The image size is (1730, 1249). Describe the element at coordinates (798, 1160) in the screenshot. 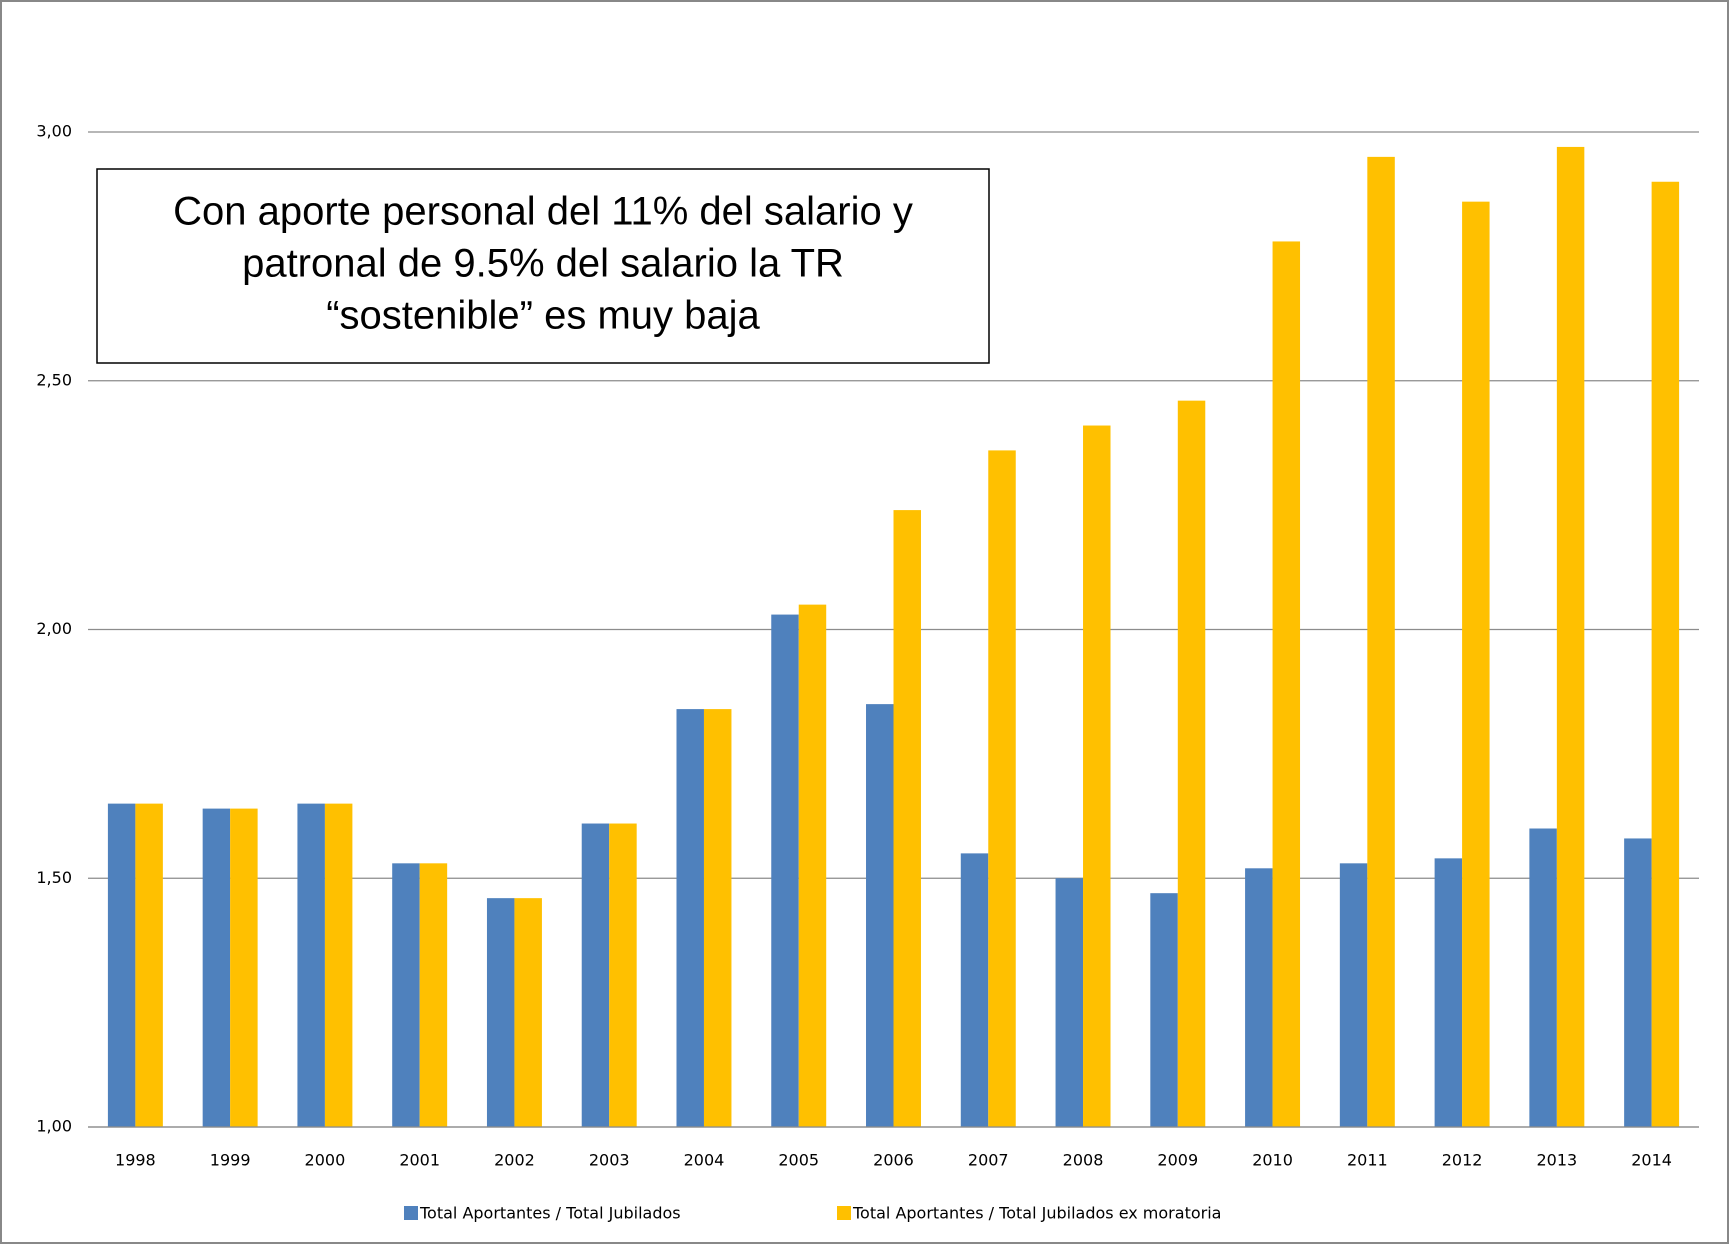

I see `x-tick-label: 2005` at that location.